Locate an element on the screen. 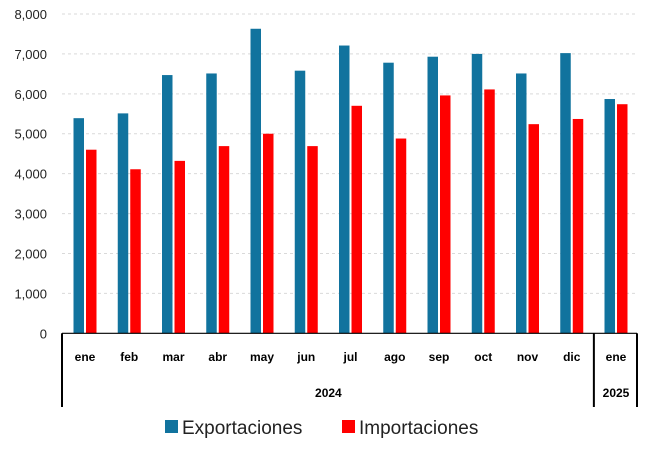 The width and height of the screenshot is (650, 450). bar-exportaciones-abr is located at coordinates (211, 203).